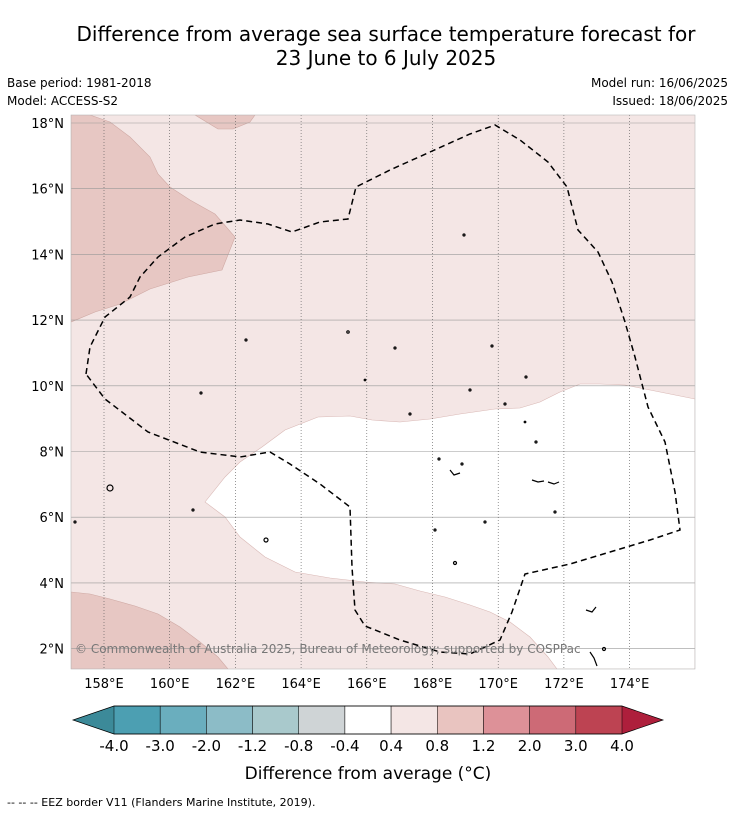 The width and height of the screenshot is (736, 816). What do you see at coordinates (63, 101) in the screenshot?
I see `model-text: Model: ACCESS-S2` at bounding box center [63, 101].